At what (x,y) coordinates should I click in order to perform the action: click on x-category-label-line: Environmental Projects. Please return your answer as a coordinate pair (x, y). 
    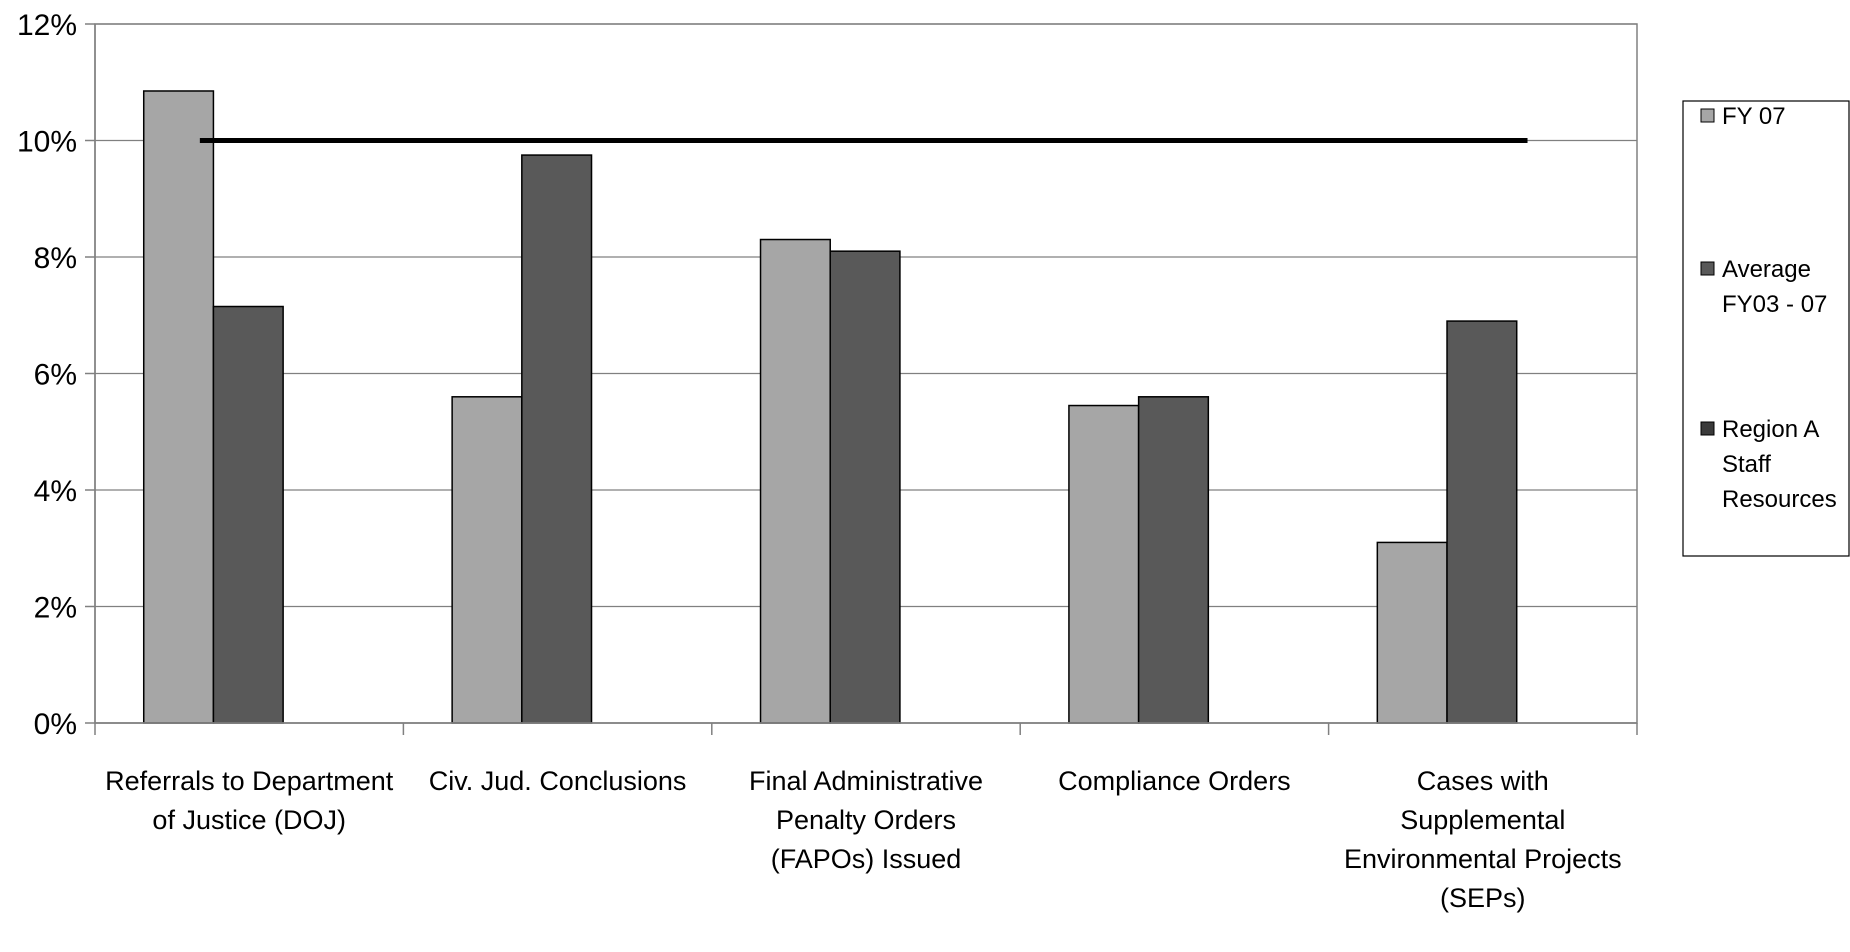
    Looking at the image, I should click on (1483, 859).